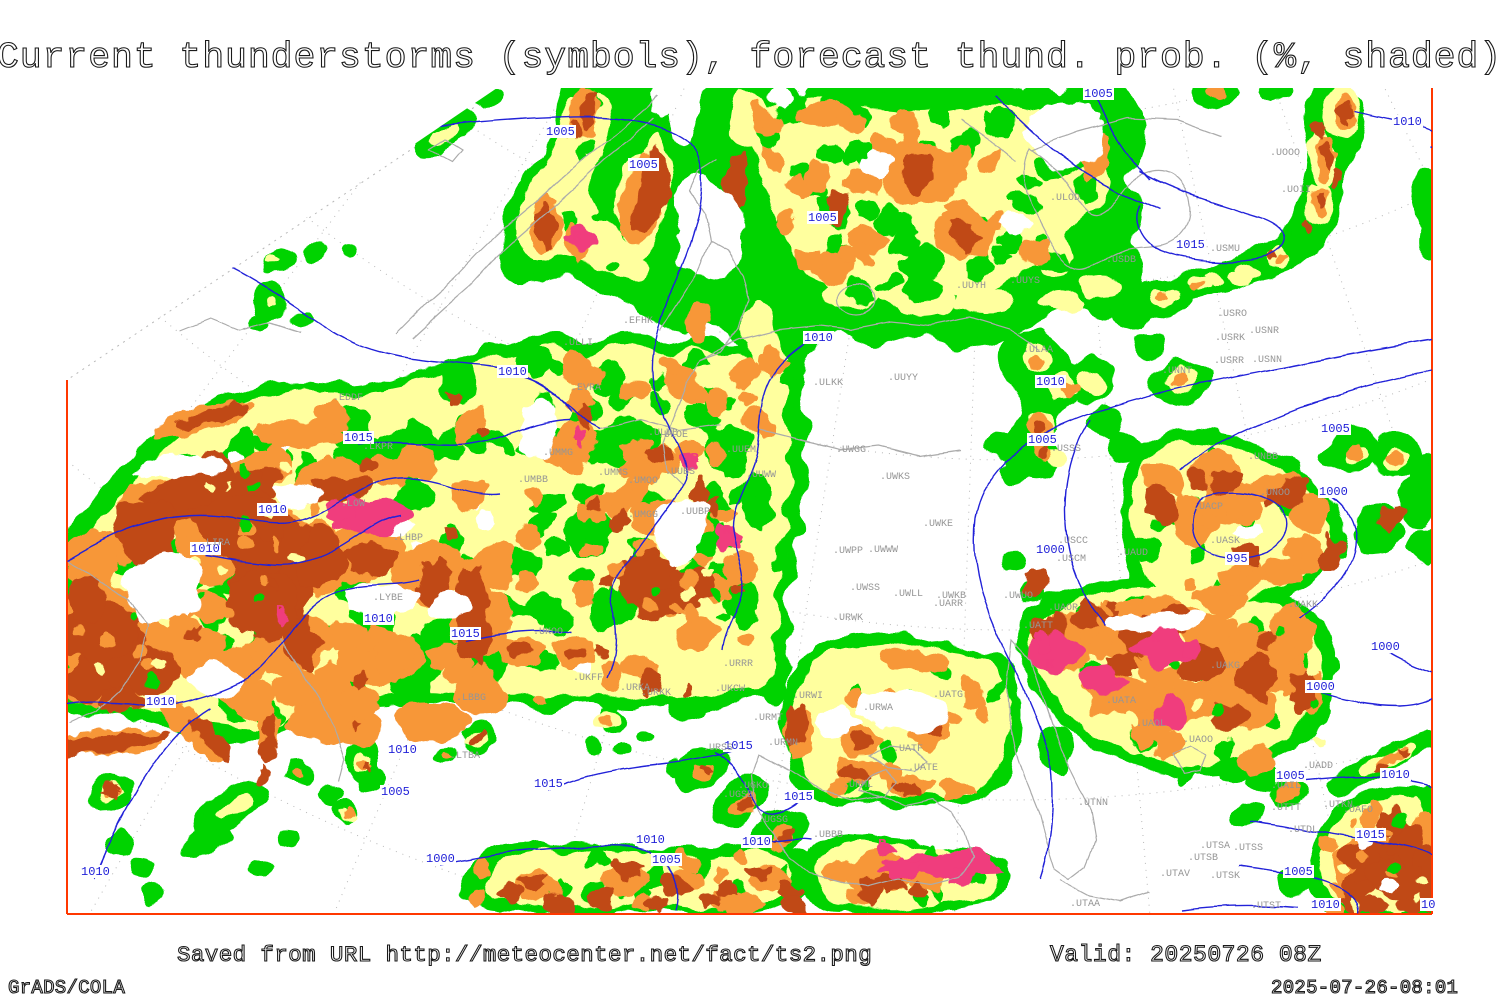  I want to click on svg-text: .USCM, so click(1071, 559).